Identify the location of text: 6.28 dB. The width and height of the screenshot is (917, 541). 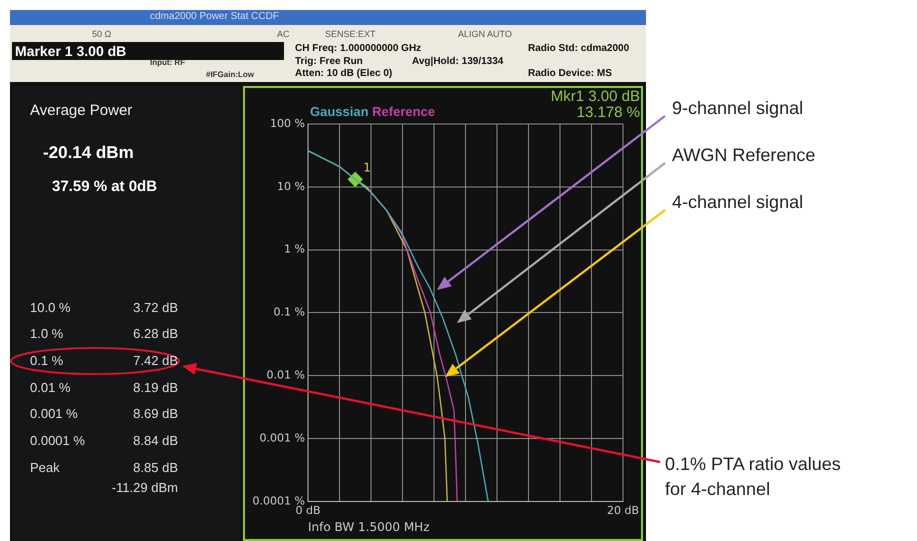
(155, 333).